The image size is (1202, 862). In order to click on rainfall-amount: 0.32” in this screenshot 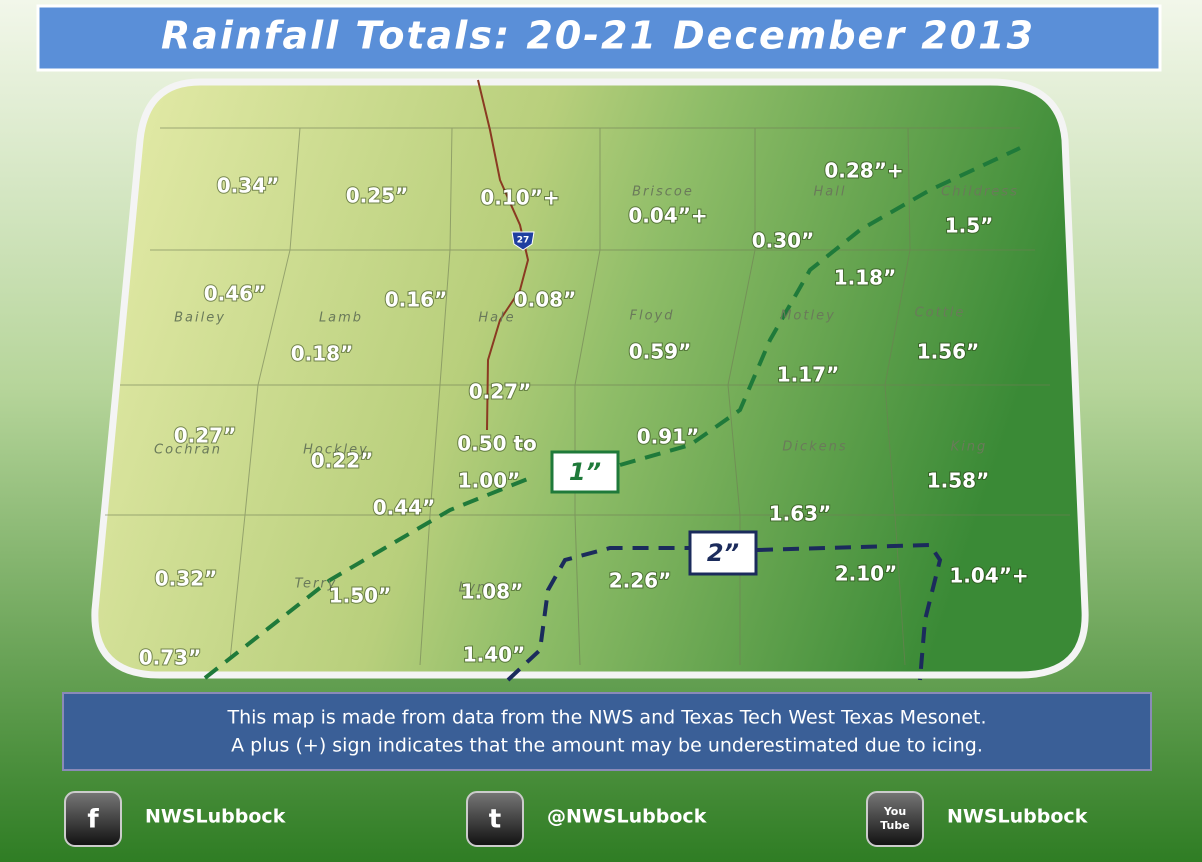, I will do `click(186, 579)`.